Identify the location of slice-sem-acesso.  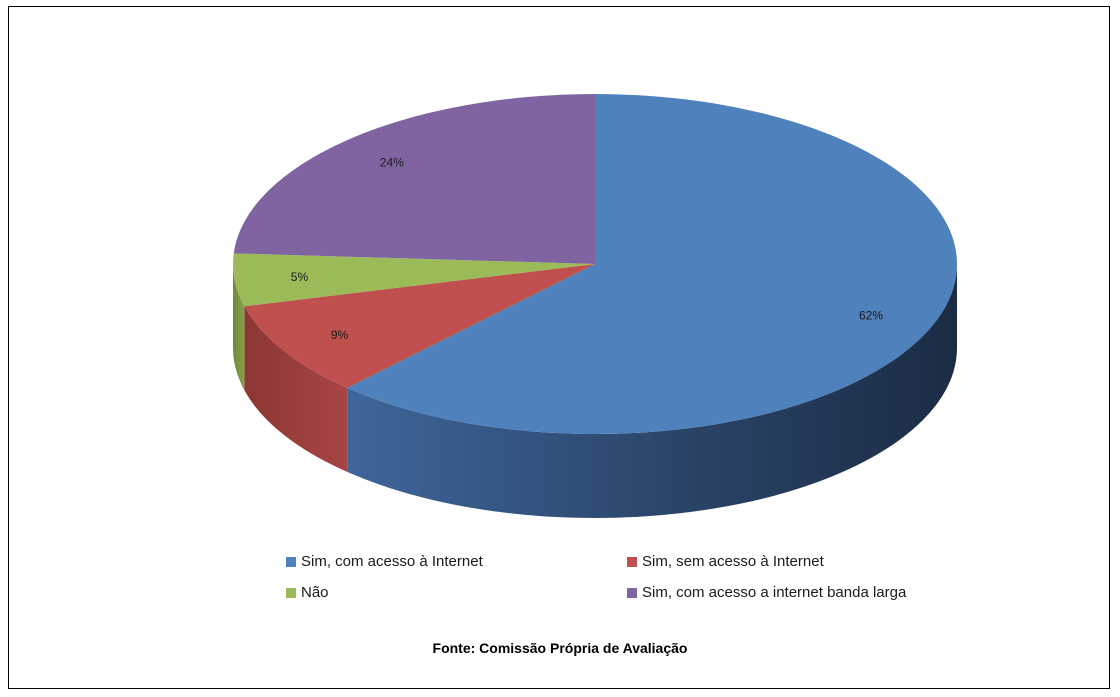
(419, 326).